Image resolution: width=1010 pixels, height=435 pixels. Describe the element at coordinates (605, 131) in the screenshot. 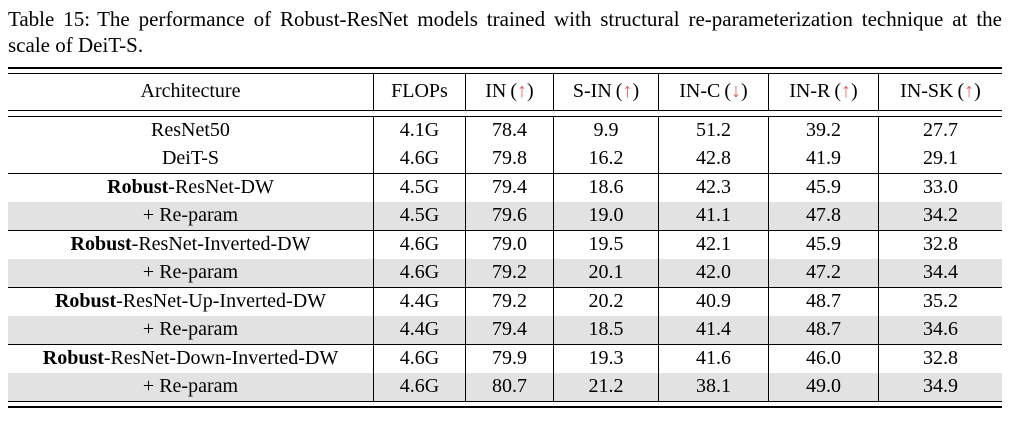

I see `value-cell: 9.9` at that location.